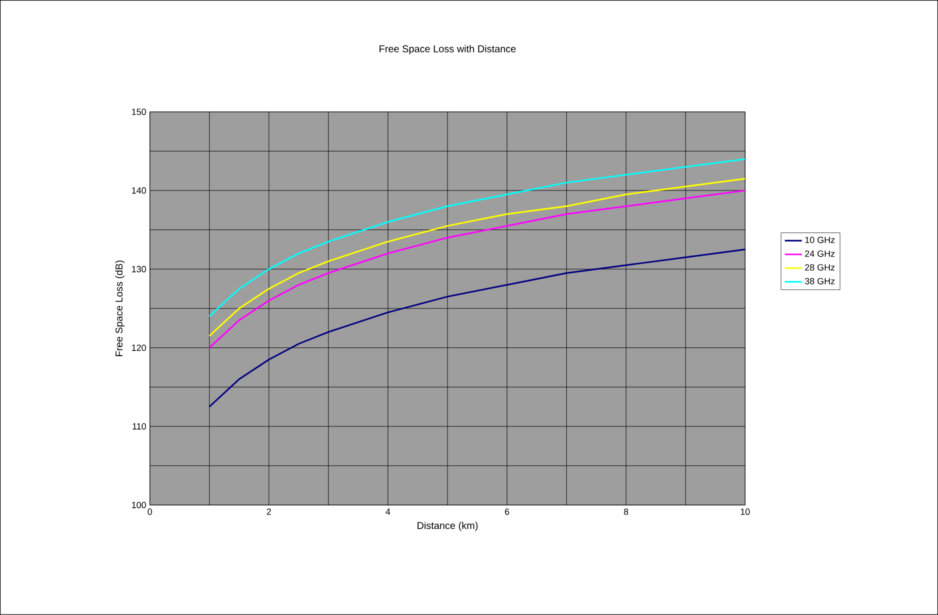 This screenshot has height=615, width=938. I want to click on y-tick-label: 130, so click(139, 269).